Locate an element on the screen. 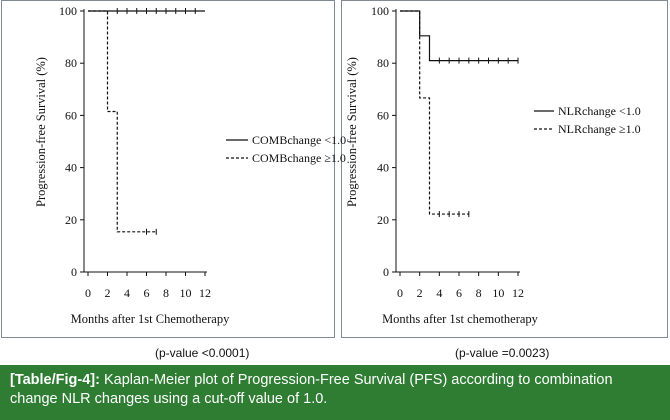 The width and height of the screenshot is (670, 420). right-x-tick-label: 12 is located at coordinates (518, 293).